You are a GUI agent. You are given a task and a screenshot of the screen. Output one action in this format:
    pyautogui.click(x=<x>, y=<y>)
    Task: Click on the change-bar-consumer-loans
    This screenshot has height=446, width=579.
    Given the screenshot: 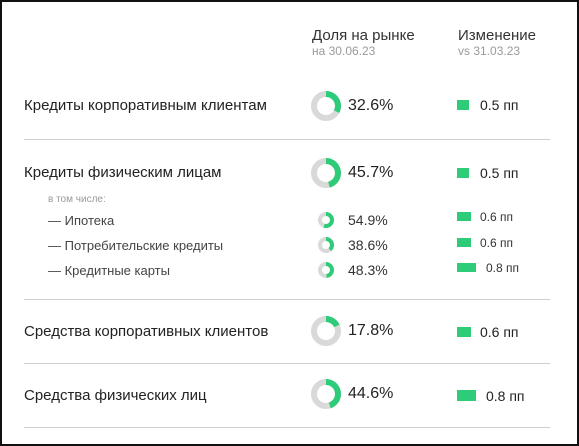 What is the action you would take?
    pyautogui.click(x=464, y=242)
    